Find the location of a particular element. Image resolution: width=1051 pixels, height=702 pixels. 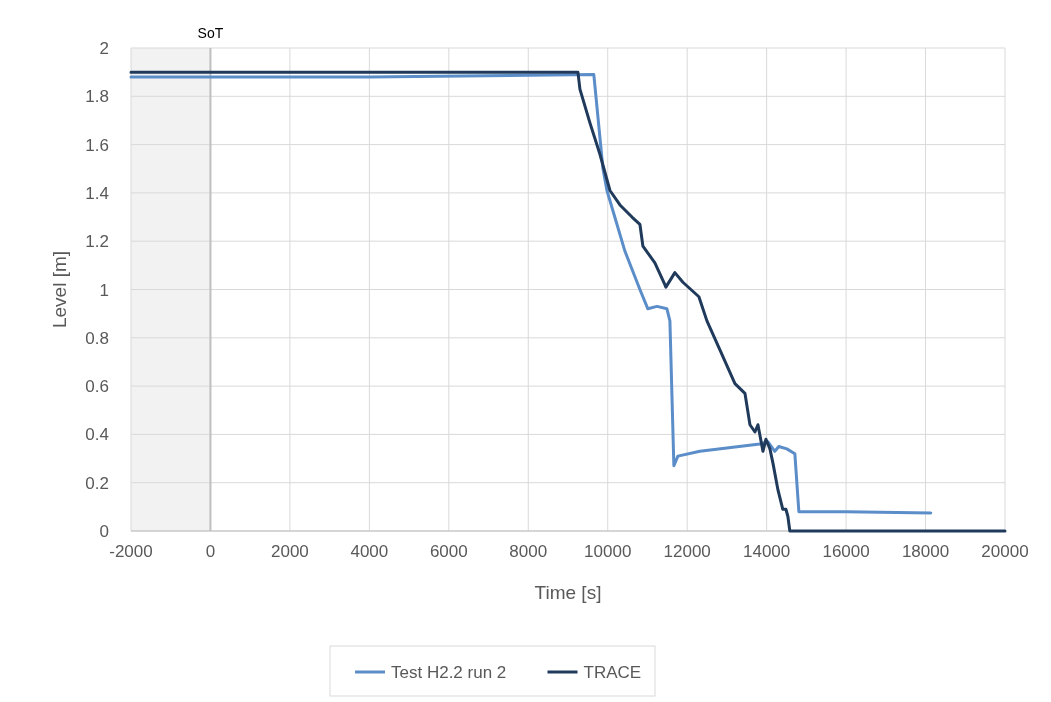

x-tick-label: 8000 is located at coordinates (528, 551).